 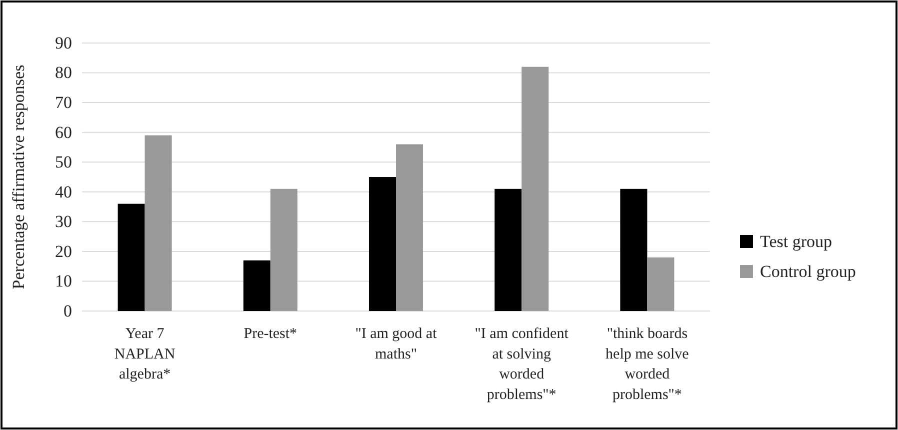 What do you see at coordinates (145, 354) in the screenshot?
I see `x-tick-label: Year 7 NAPLAN algebra*` at bounding box center [145, 354].